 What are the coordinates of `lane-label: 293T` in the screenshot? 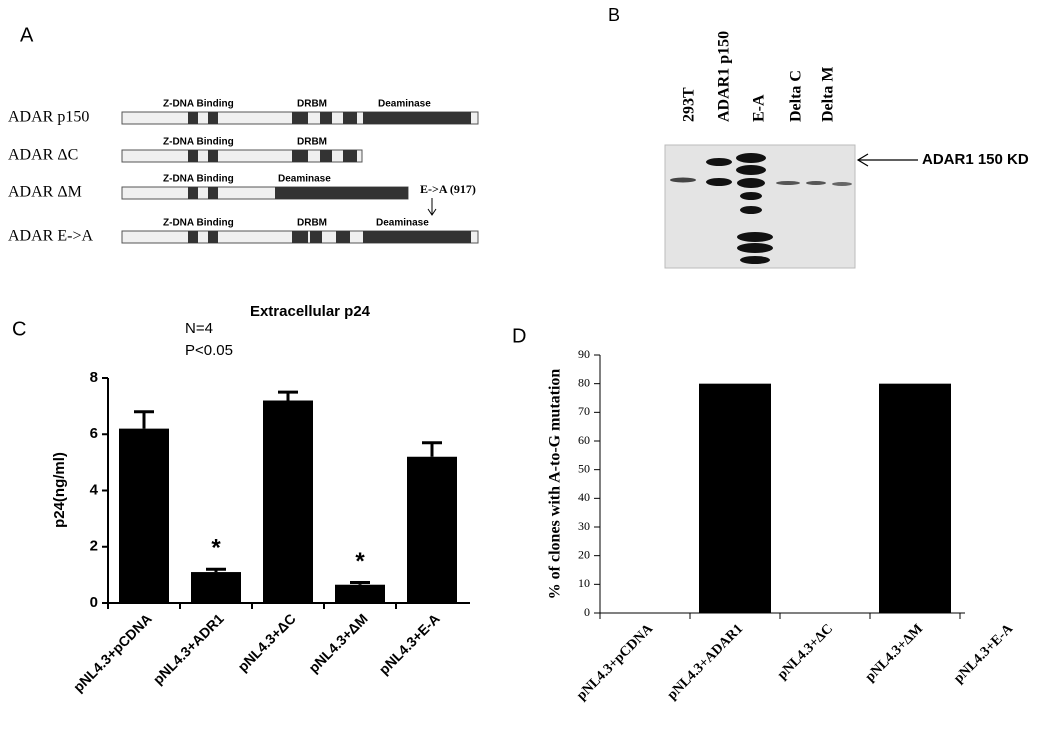 It's located at (689, 104).